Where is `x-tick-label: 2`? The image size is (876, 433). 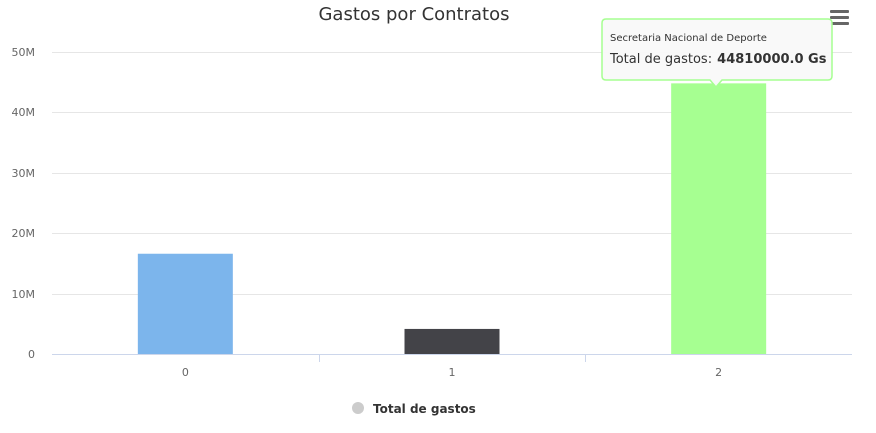
x-tick-label: 2 is located at coordinates (718, 372).